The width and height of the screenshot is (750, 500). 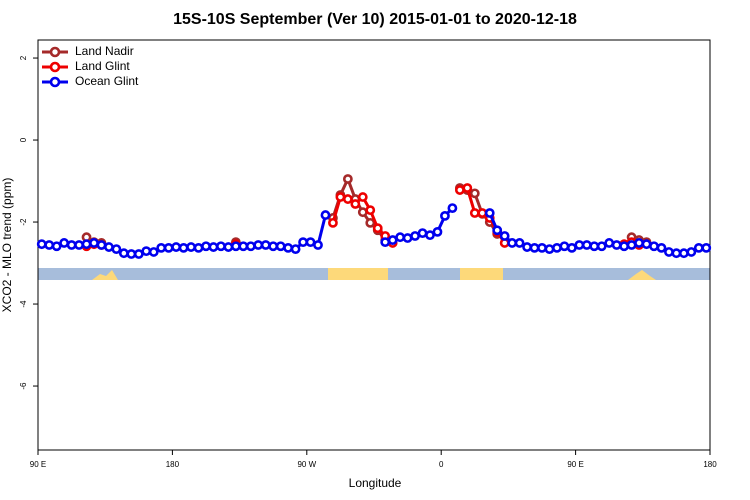 What do you see at coordinates (306, 464) in the screenshot?
I see `x-tick-label: 90 W` at bounding box center [306, 464].